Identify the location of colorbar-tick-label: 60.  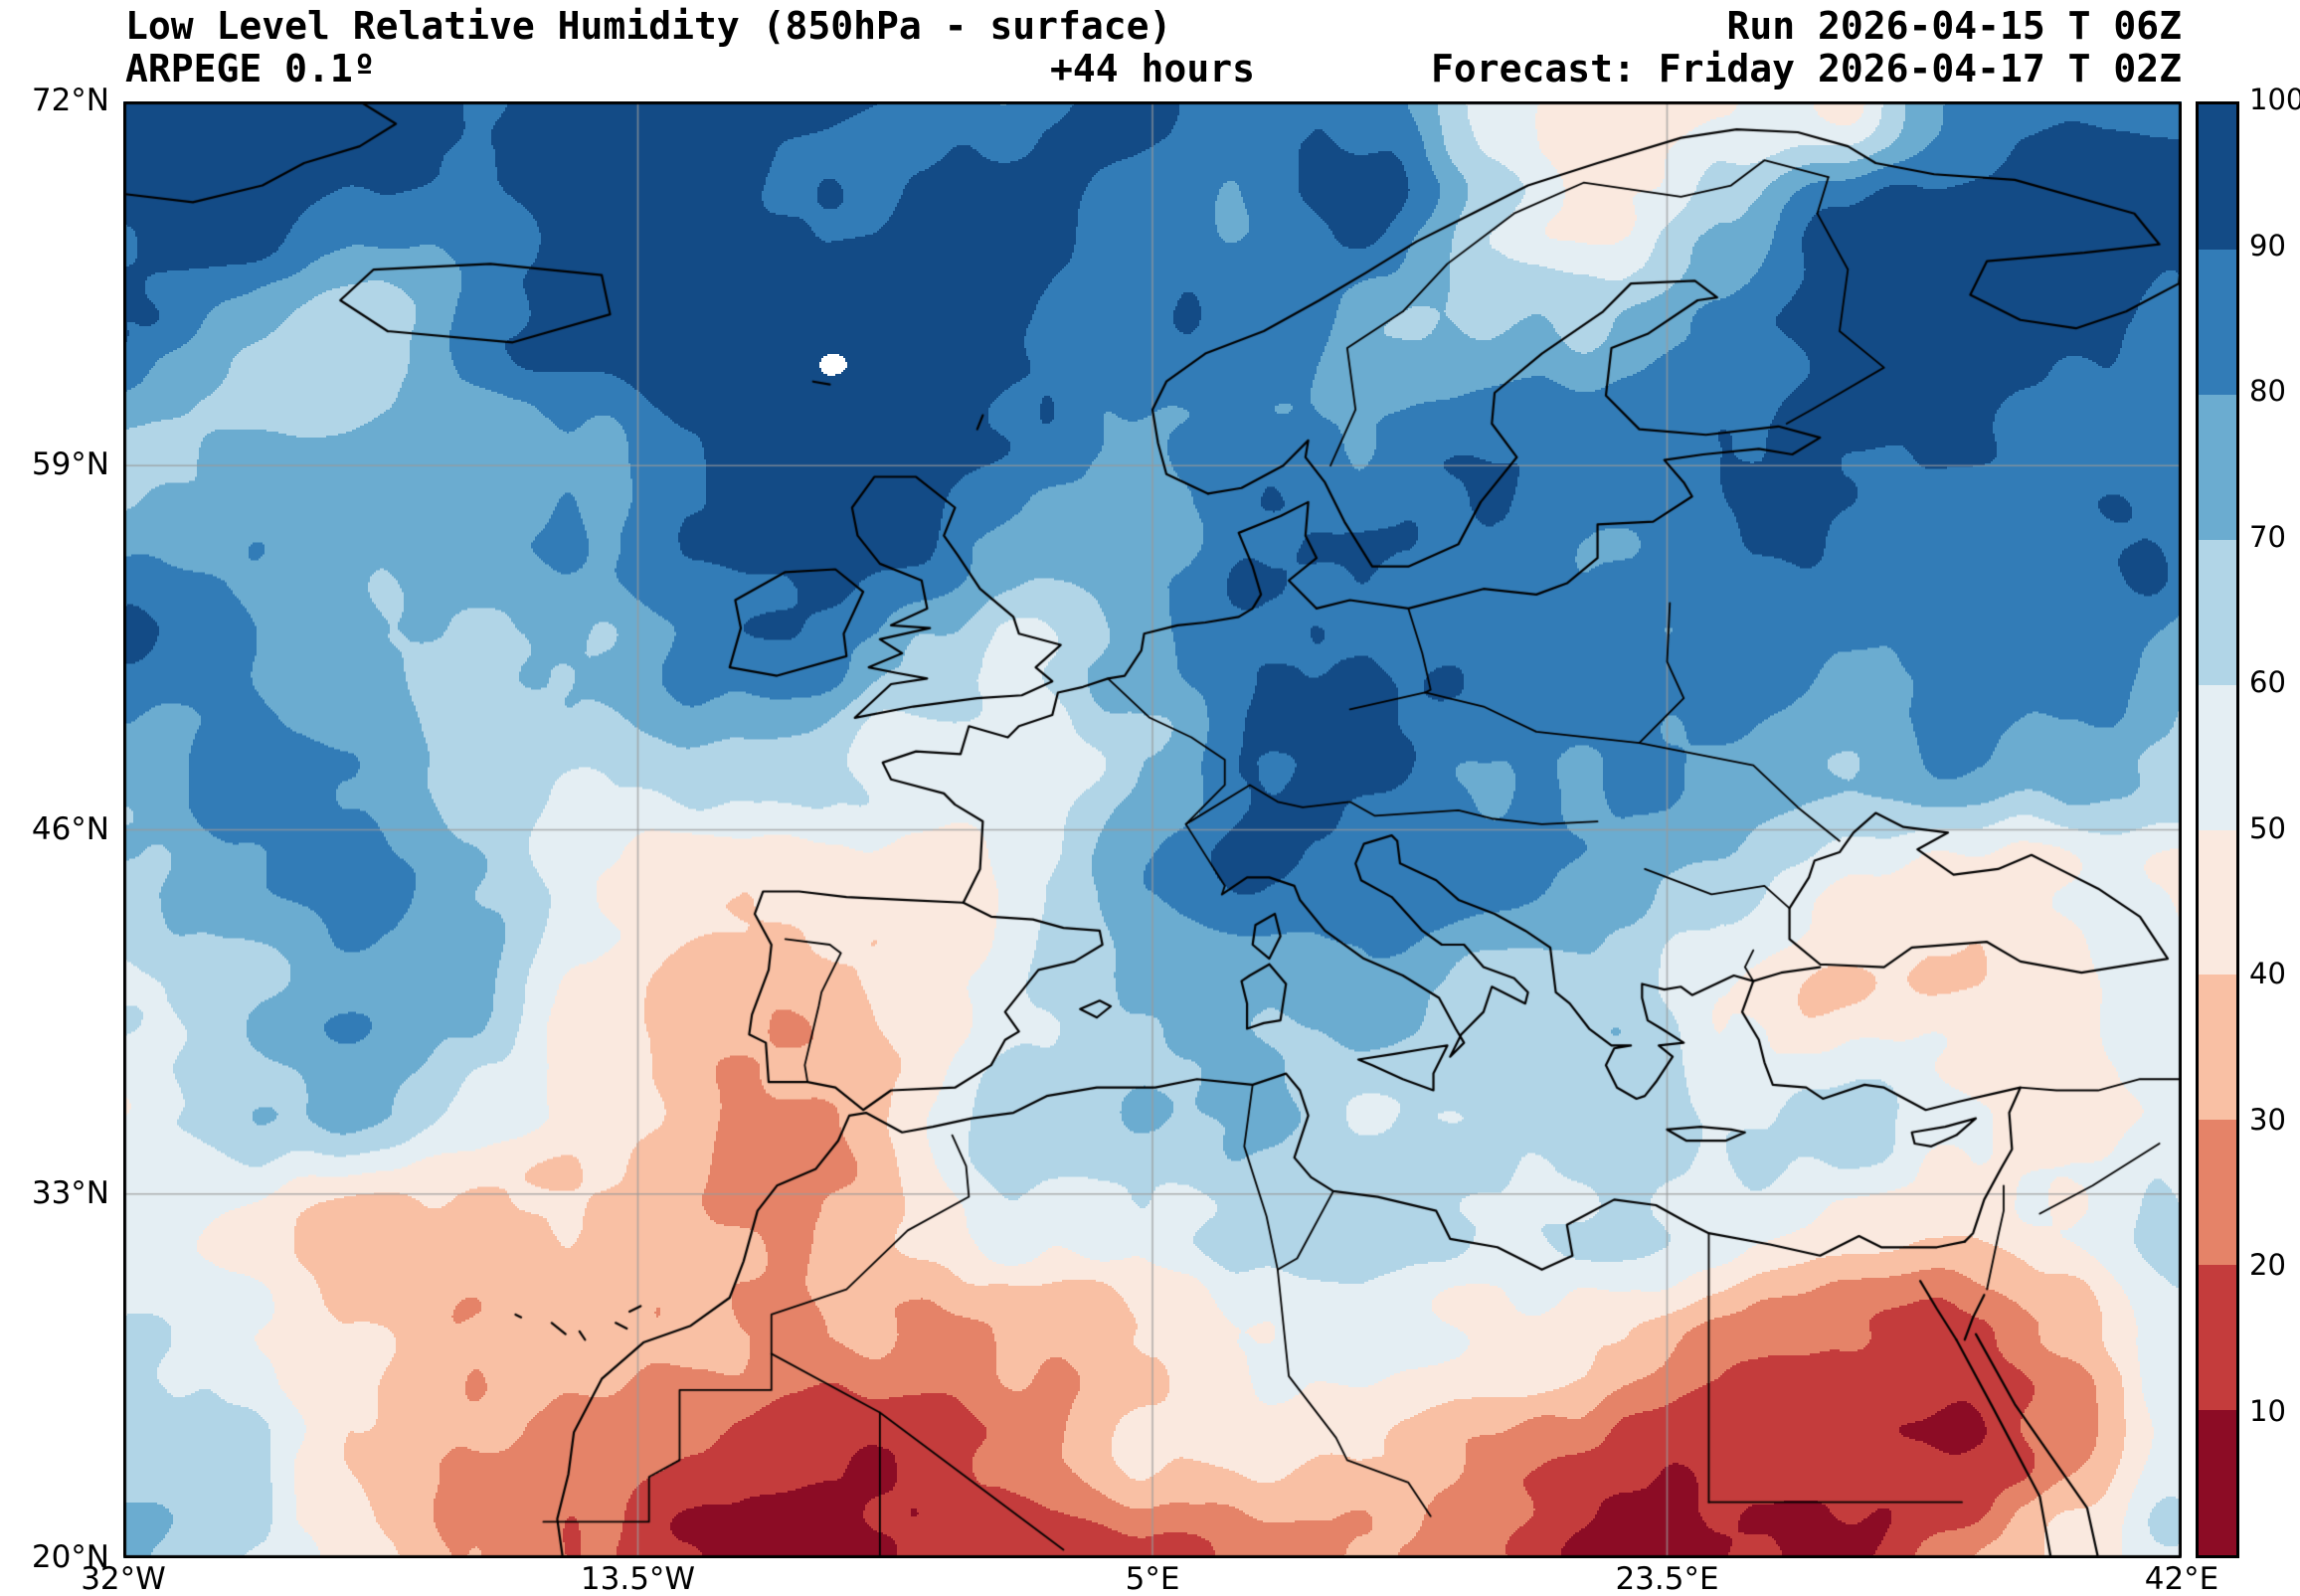
(2267, 682).